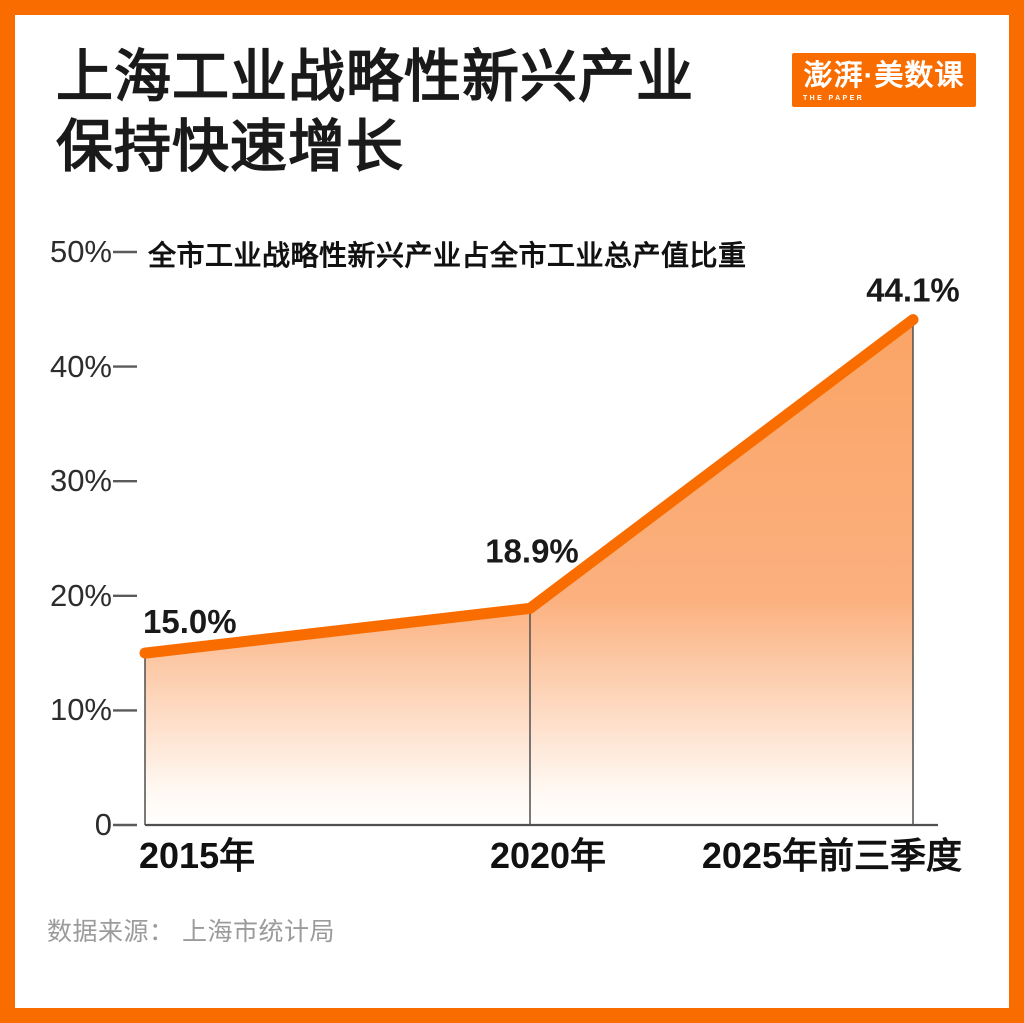 The height and width of the screenshot is (1023, 1024). Describe the element at coordinates (831, 855) in the screenshot. I see `x-axis-label: 2025年前三季度` at that location.